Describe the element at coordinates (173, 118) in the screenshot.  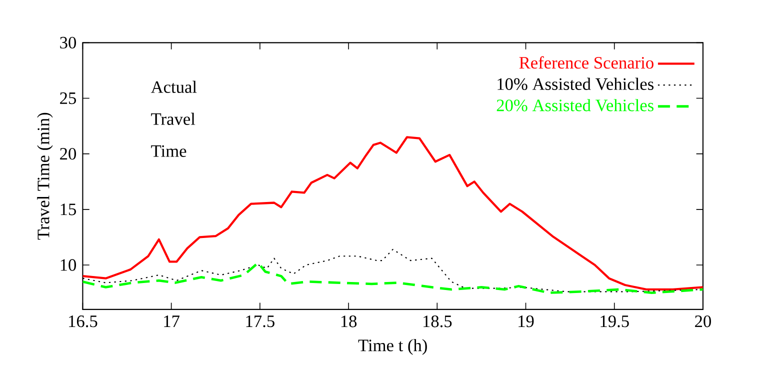
I see `annotation: Actual Travel Time` at that location.